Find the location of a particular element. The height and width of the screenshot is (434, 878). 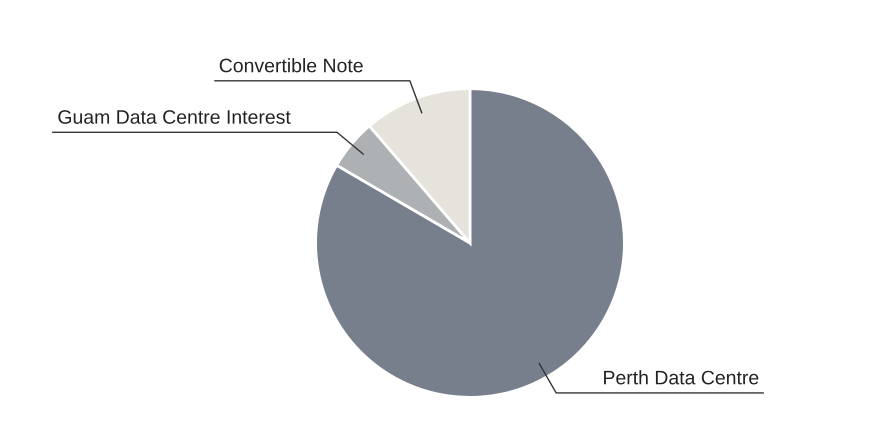

slice-label: Convertible Note is located at coordinates (291, 65).